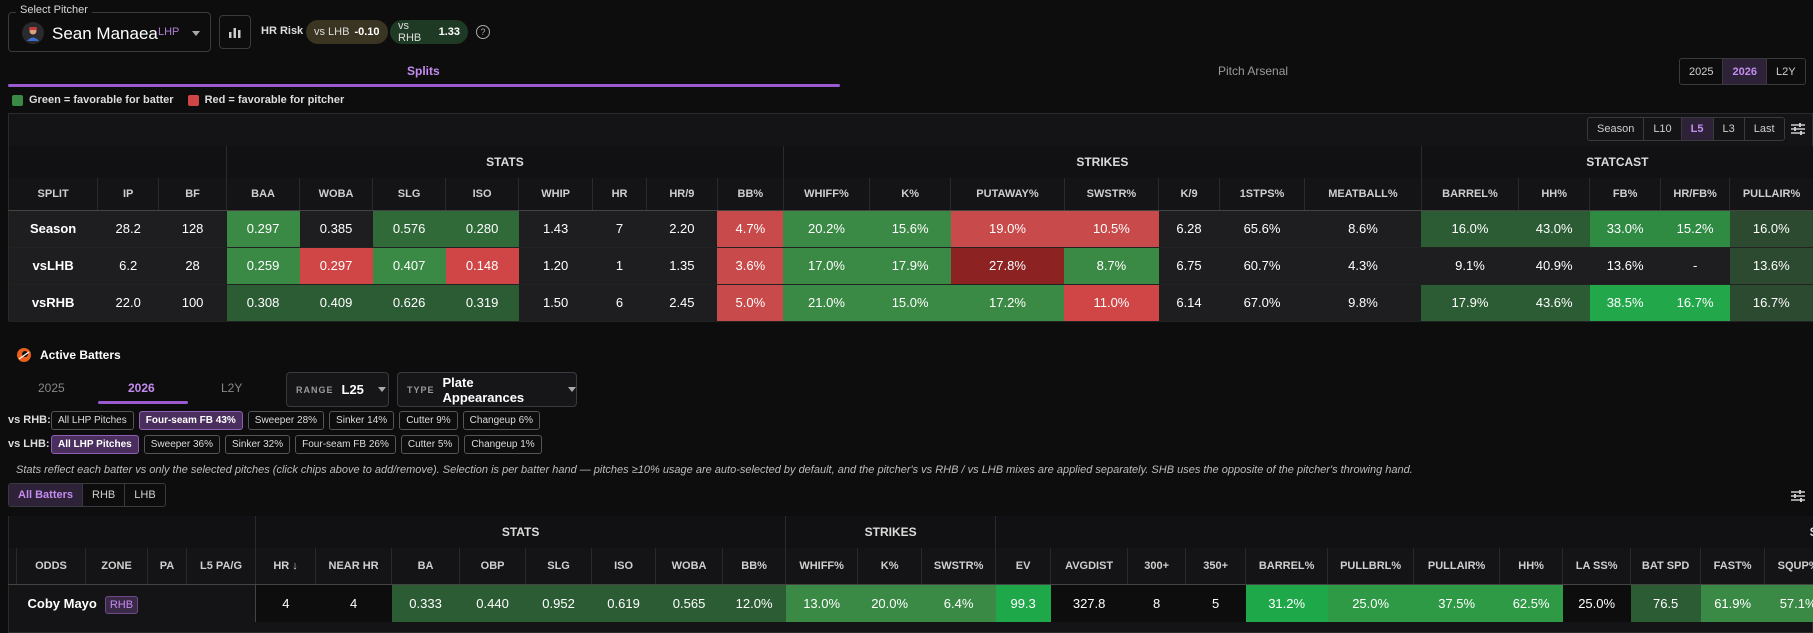 This screenshot has height=633, width=1813. What do you see at coordinates (1363, 229) in the screenshot?
I see `cell-meatball: 8.6%` at bounding box center [1363, 229].